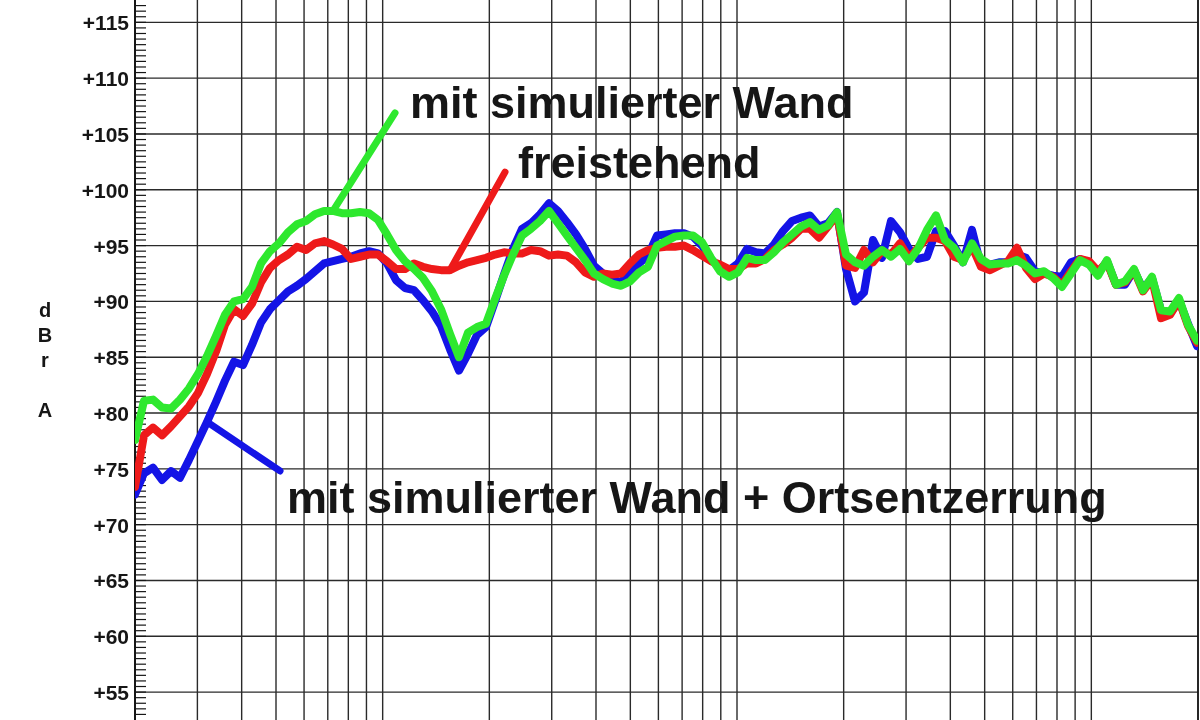 Image resolution: width=1200 pixels, height=720 pixels. I want to click on y-tick-label: +75, so click(111, 469).